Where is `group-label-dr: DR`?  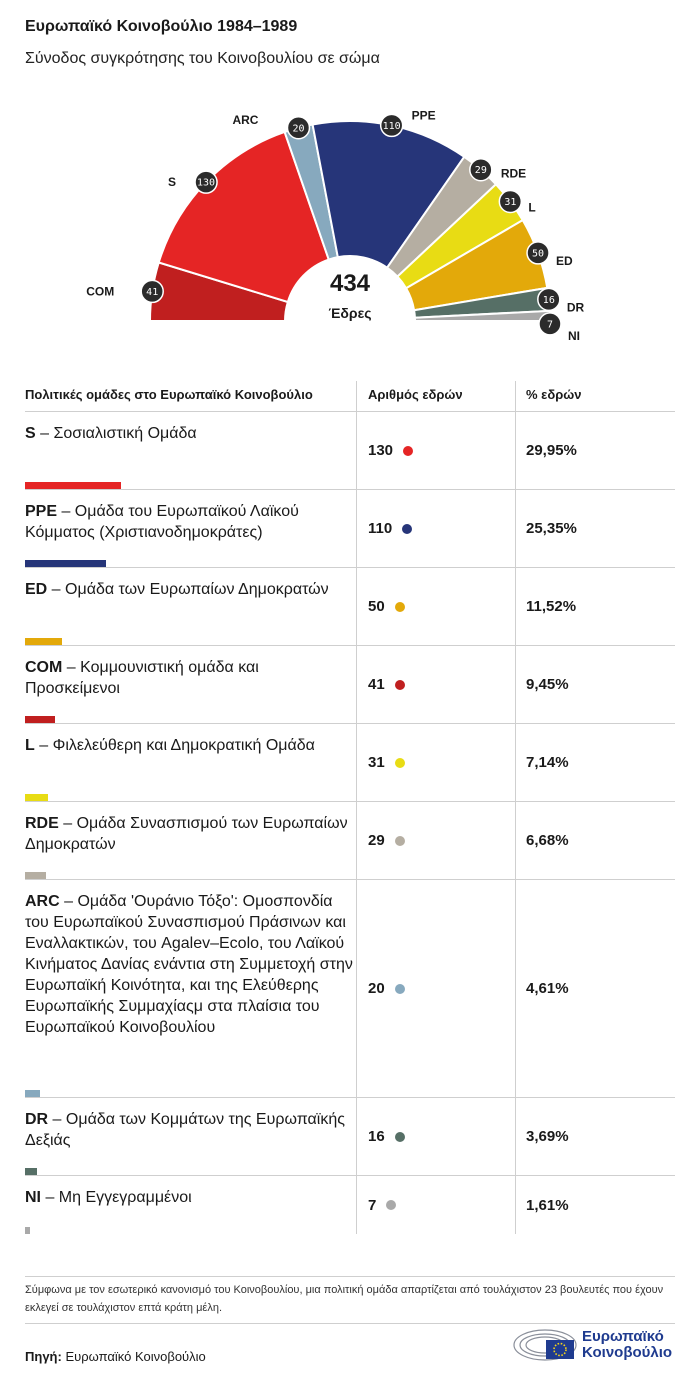 group-label-dr: DR is located at coordinates (576, 307).